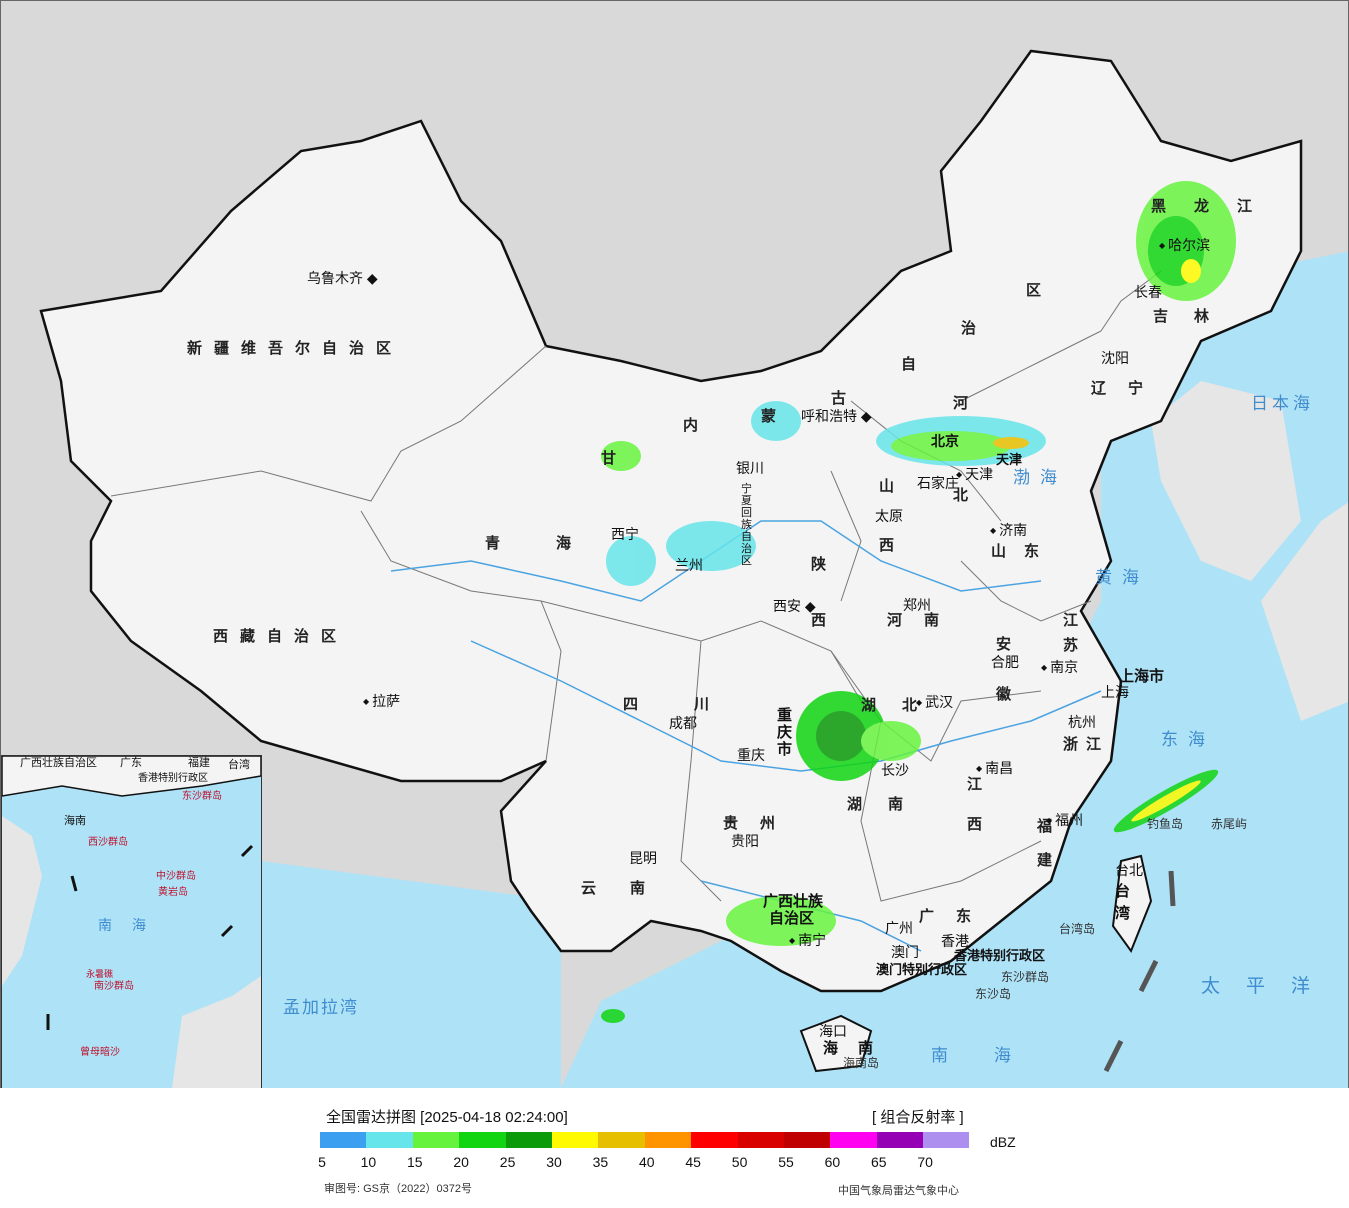  I want to click on label-tianjin-prov: 天津, so click(1009, 459).